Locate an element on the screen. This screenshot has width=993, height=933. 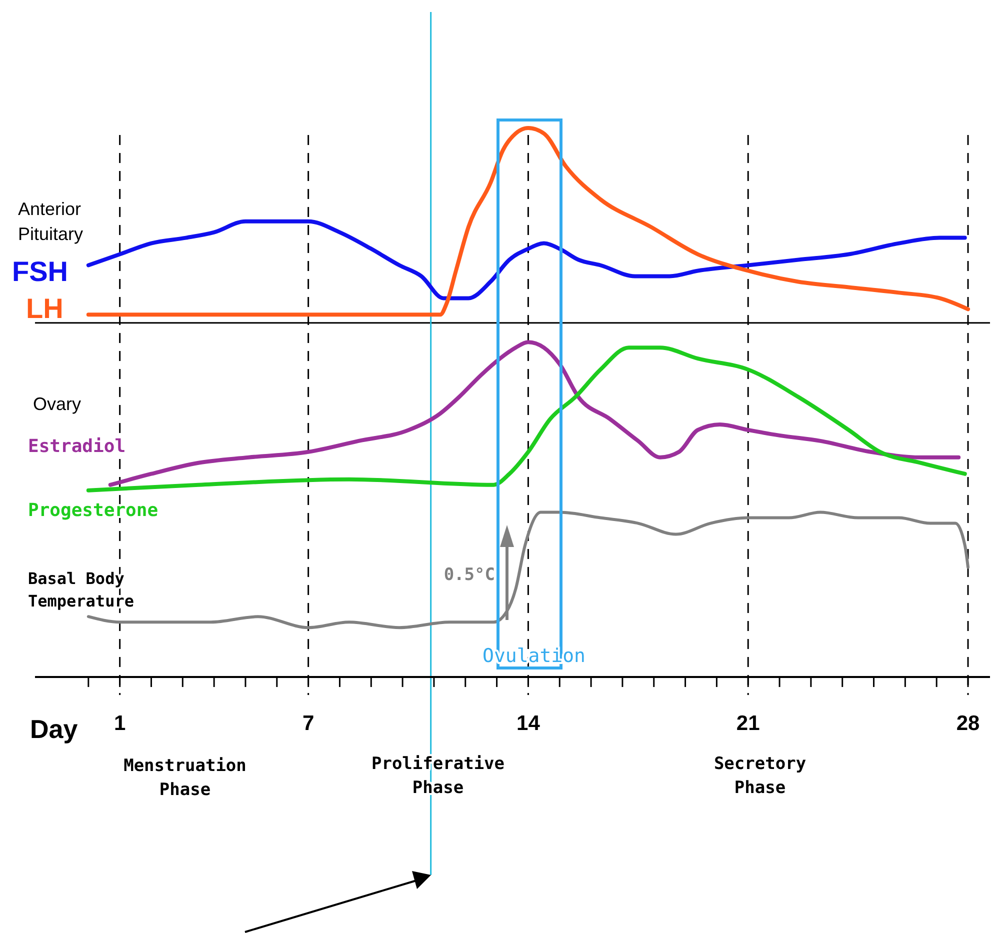
x-tick-label: 28 is located at coordinates (968, 723).